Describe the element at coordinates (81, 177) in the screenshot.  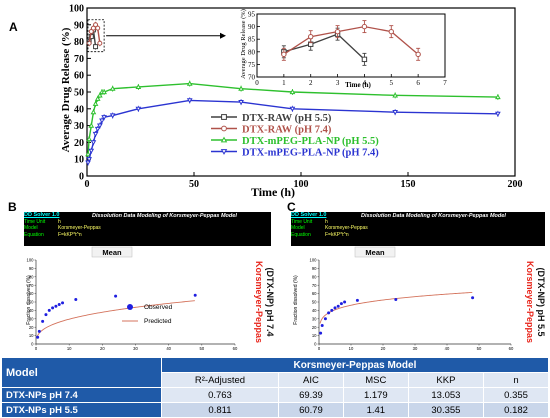
I see `chart-a-y-tick-label: 0` at that location.